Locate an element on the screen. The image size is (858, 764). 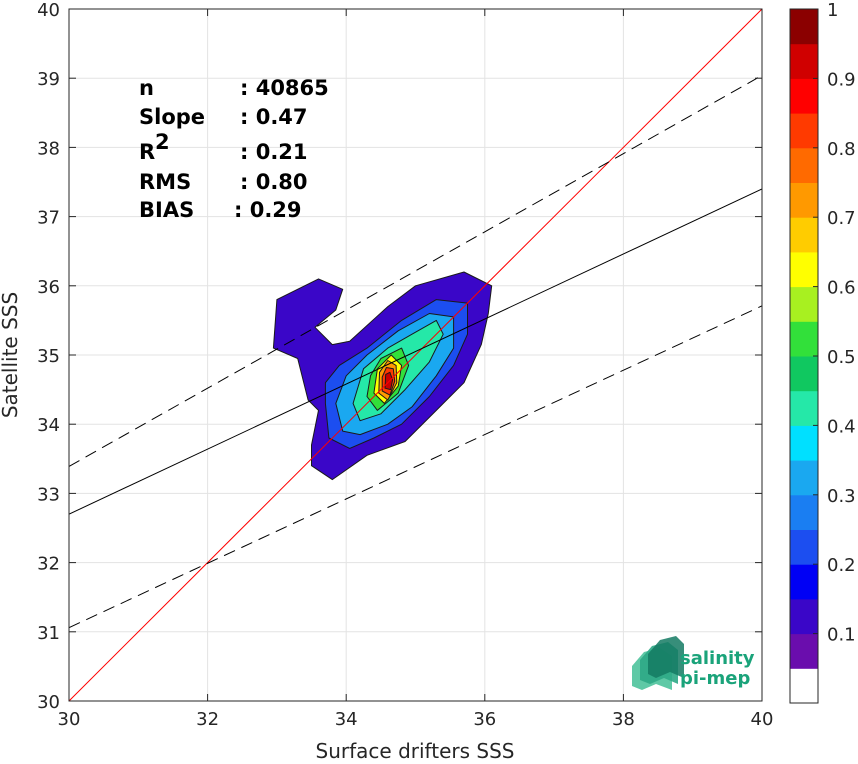
stat-label-superscript: 2 is located at coordinates (162, 142).